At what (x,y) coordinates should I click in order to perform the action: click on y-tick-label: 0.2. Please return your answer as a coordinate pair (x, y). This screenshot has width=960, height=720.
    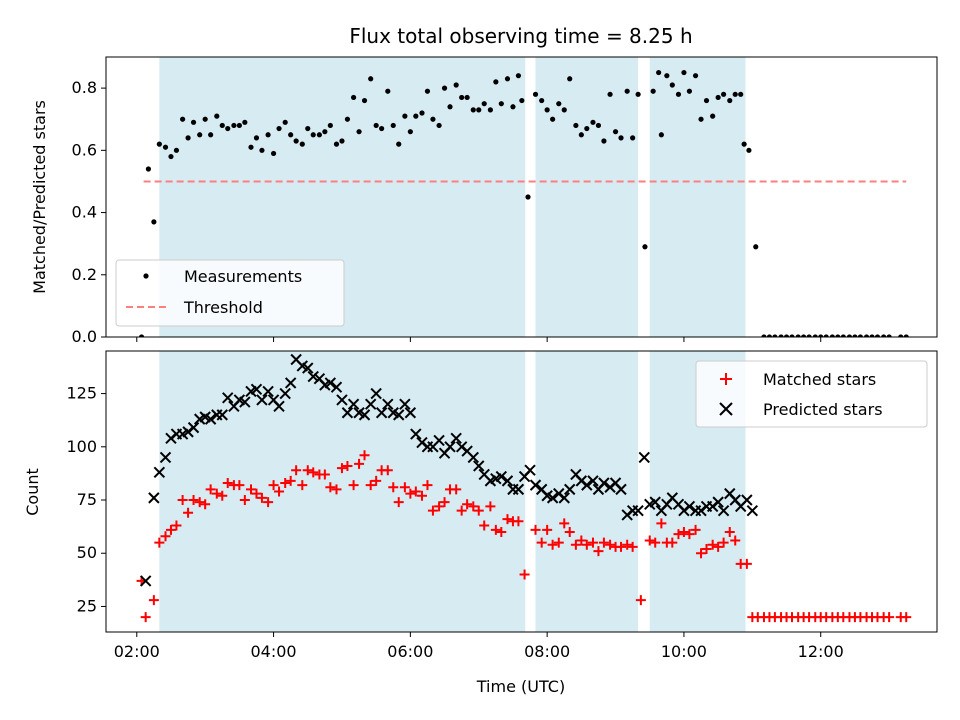
    Looking at the image, I should click on (84, 274).